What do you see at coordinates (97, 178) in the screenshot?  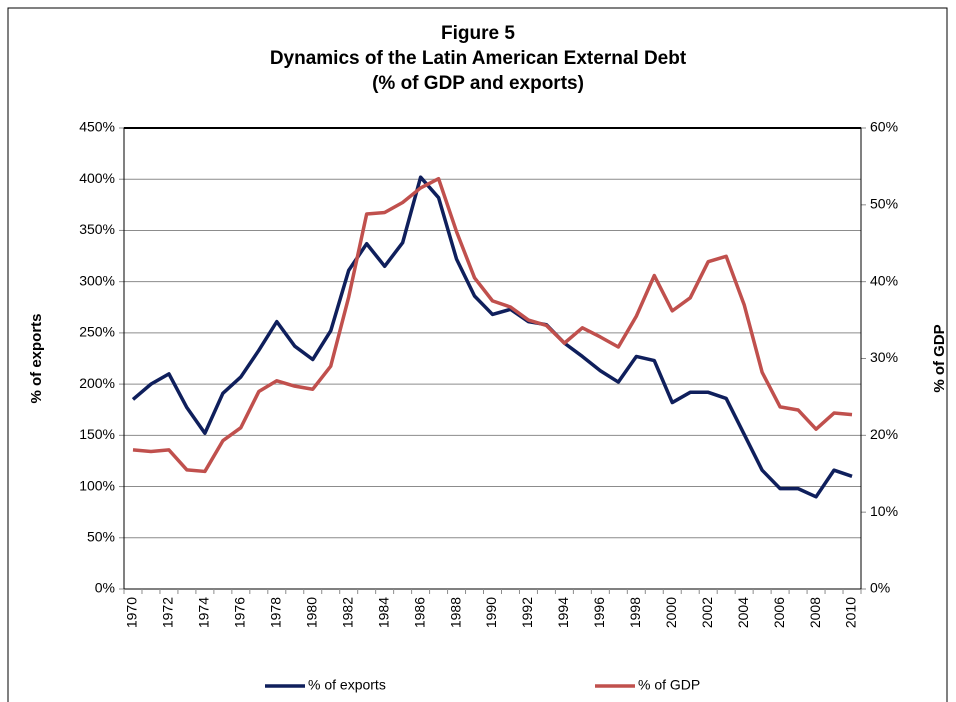 I see `y-tick-label: 400%` at bounding box center [97, 178].